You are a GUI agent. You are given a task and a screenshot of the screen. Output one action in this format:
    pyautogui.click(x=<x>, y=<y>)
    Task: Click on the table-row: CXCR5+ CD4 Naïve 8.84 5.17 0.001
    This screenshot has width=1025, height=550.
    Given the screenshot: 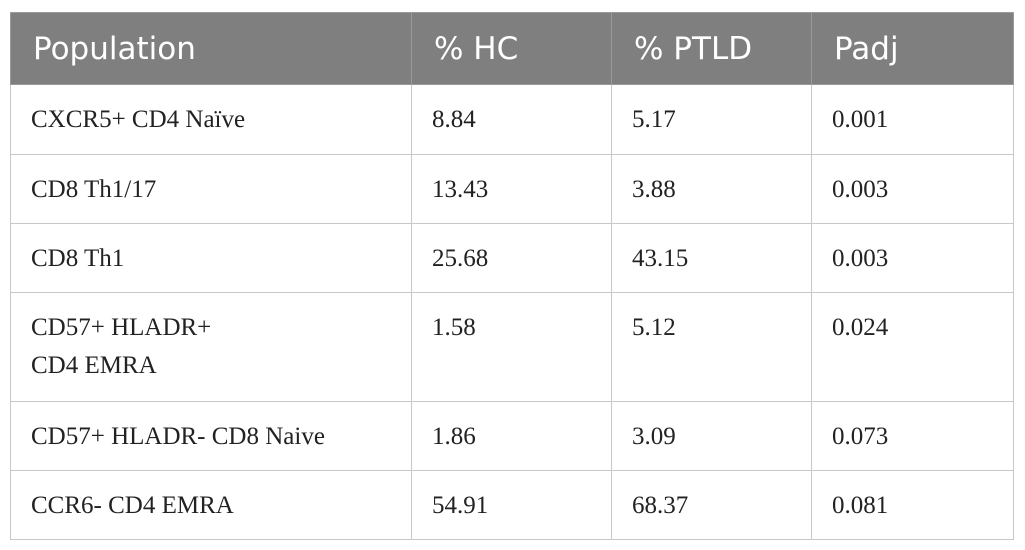 What is the action you would take?
    pyautogui.click(x=512, y=119)
    